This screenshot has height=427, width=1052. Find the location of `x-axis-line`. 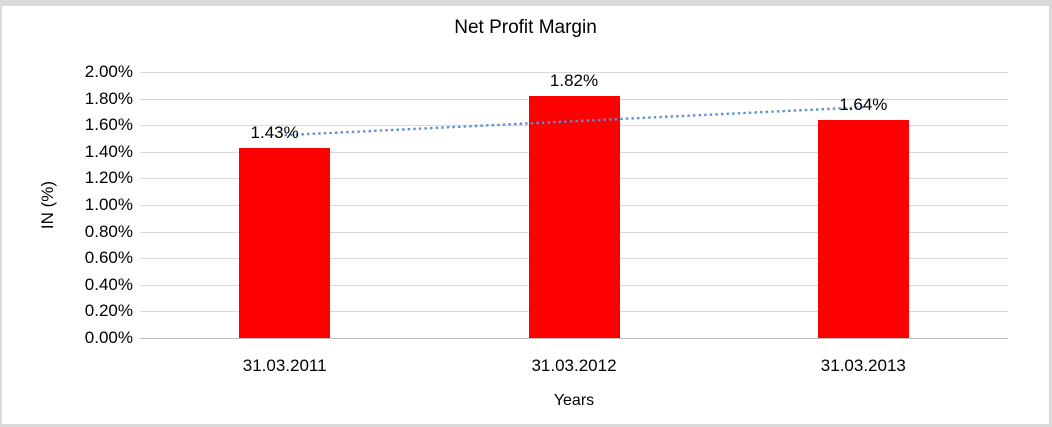

x-axis-line is located at coordinates (574, 338).